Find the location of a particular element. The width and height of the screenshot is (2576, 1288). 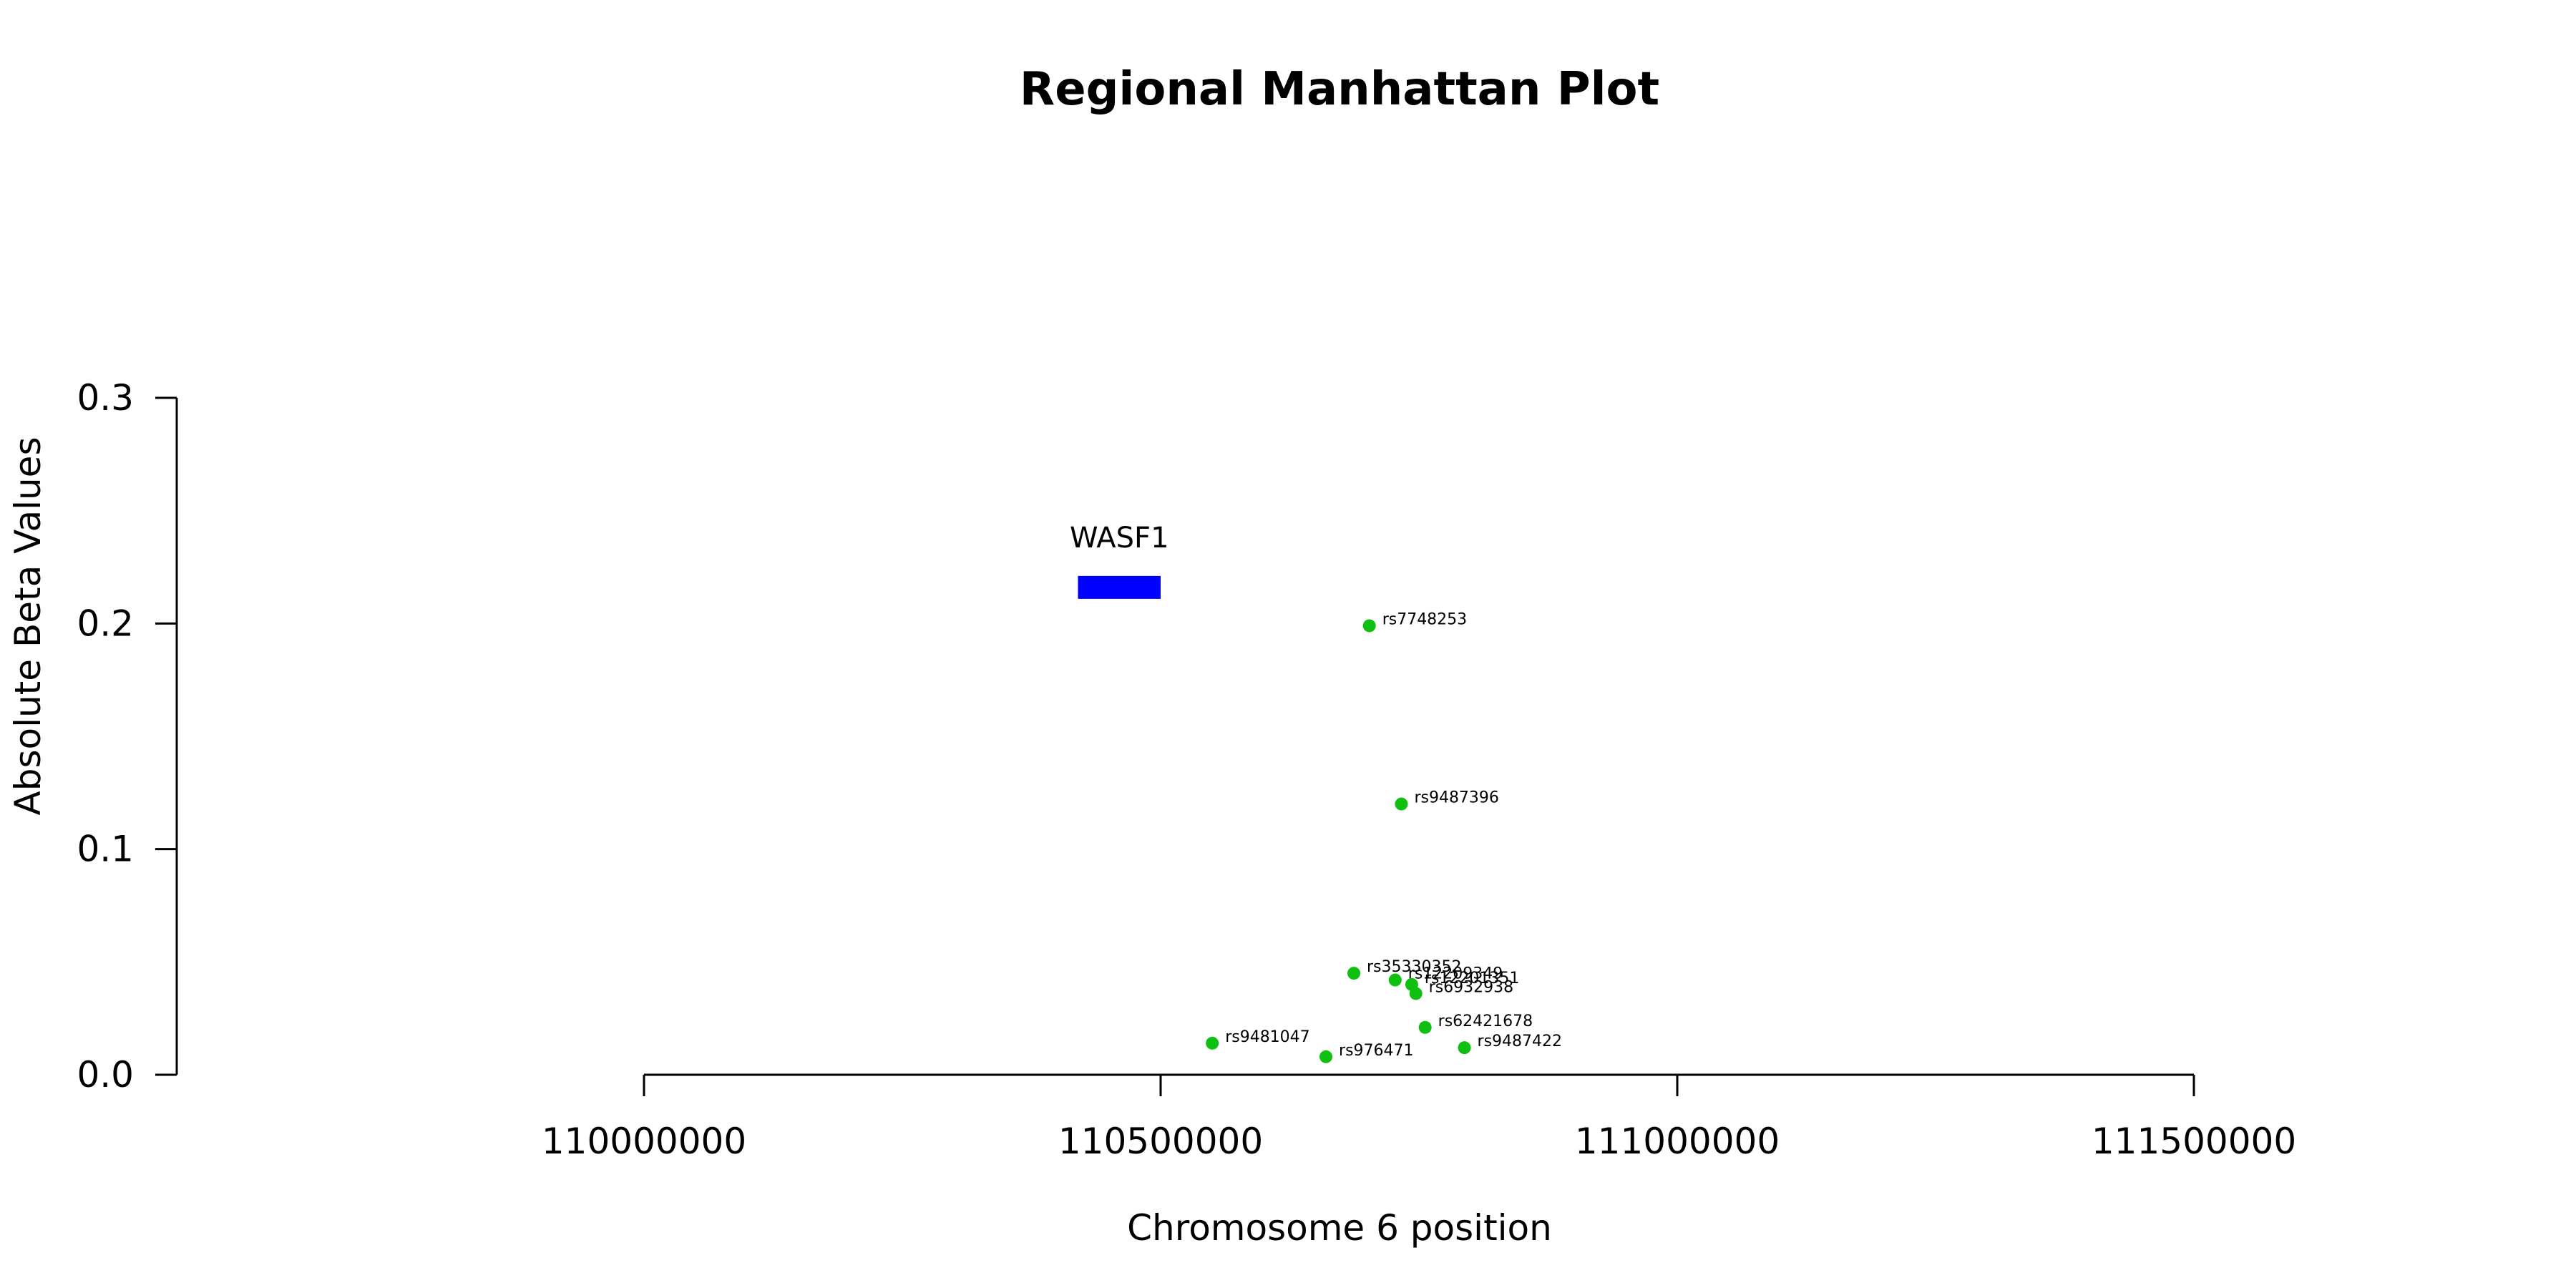

snp-label: rs7748253 is located at coordinates (1425, 619).